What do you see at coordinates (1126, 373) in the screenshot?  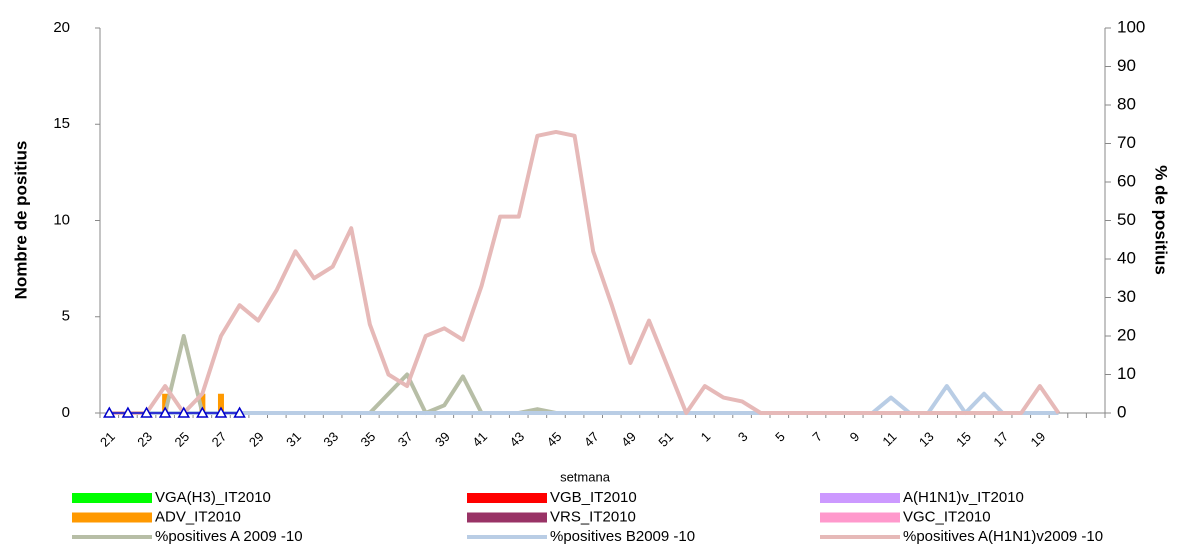 I see `y2-tick-label: 10` at bounding box center [1126, 373].